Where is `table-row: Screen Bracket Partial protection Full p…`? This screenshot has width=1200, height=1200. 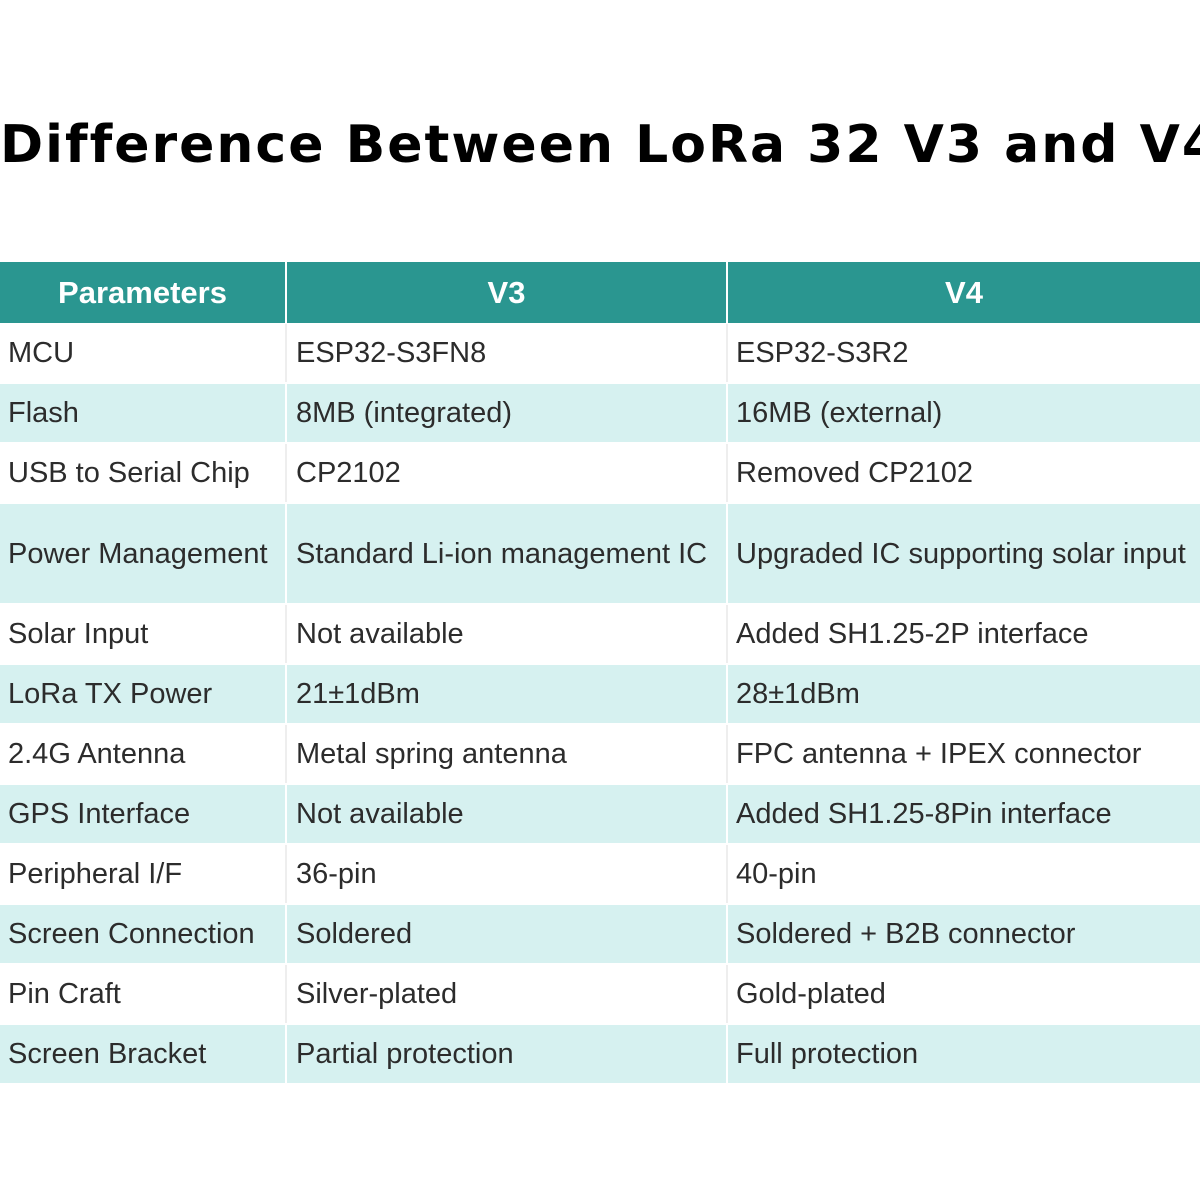 table-row: Screen Bracket Partial protection Full p… is located at coordinates (600, 1054).